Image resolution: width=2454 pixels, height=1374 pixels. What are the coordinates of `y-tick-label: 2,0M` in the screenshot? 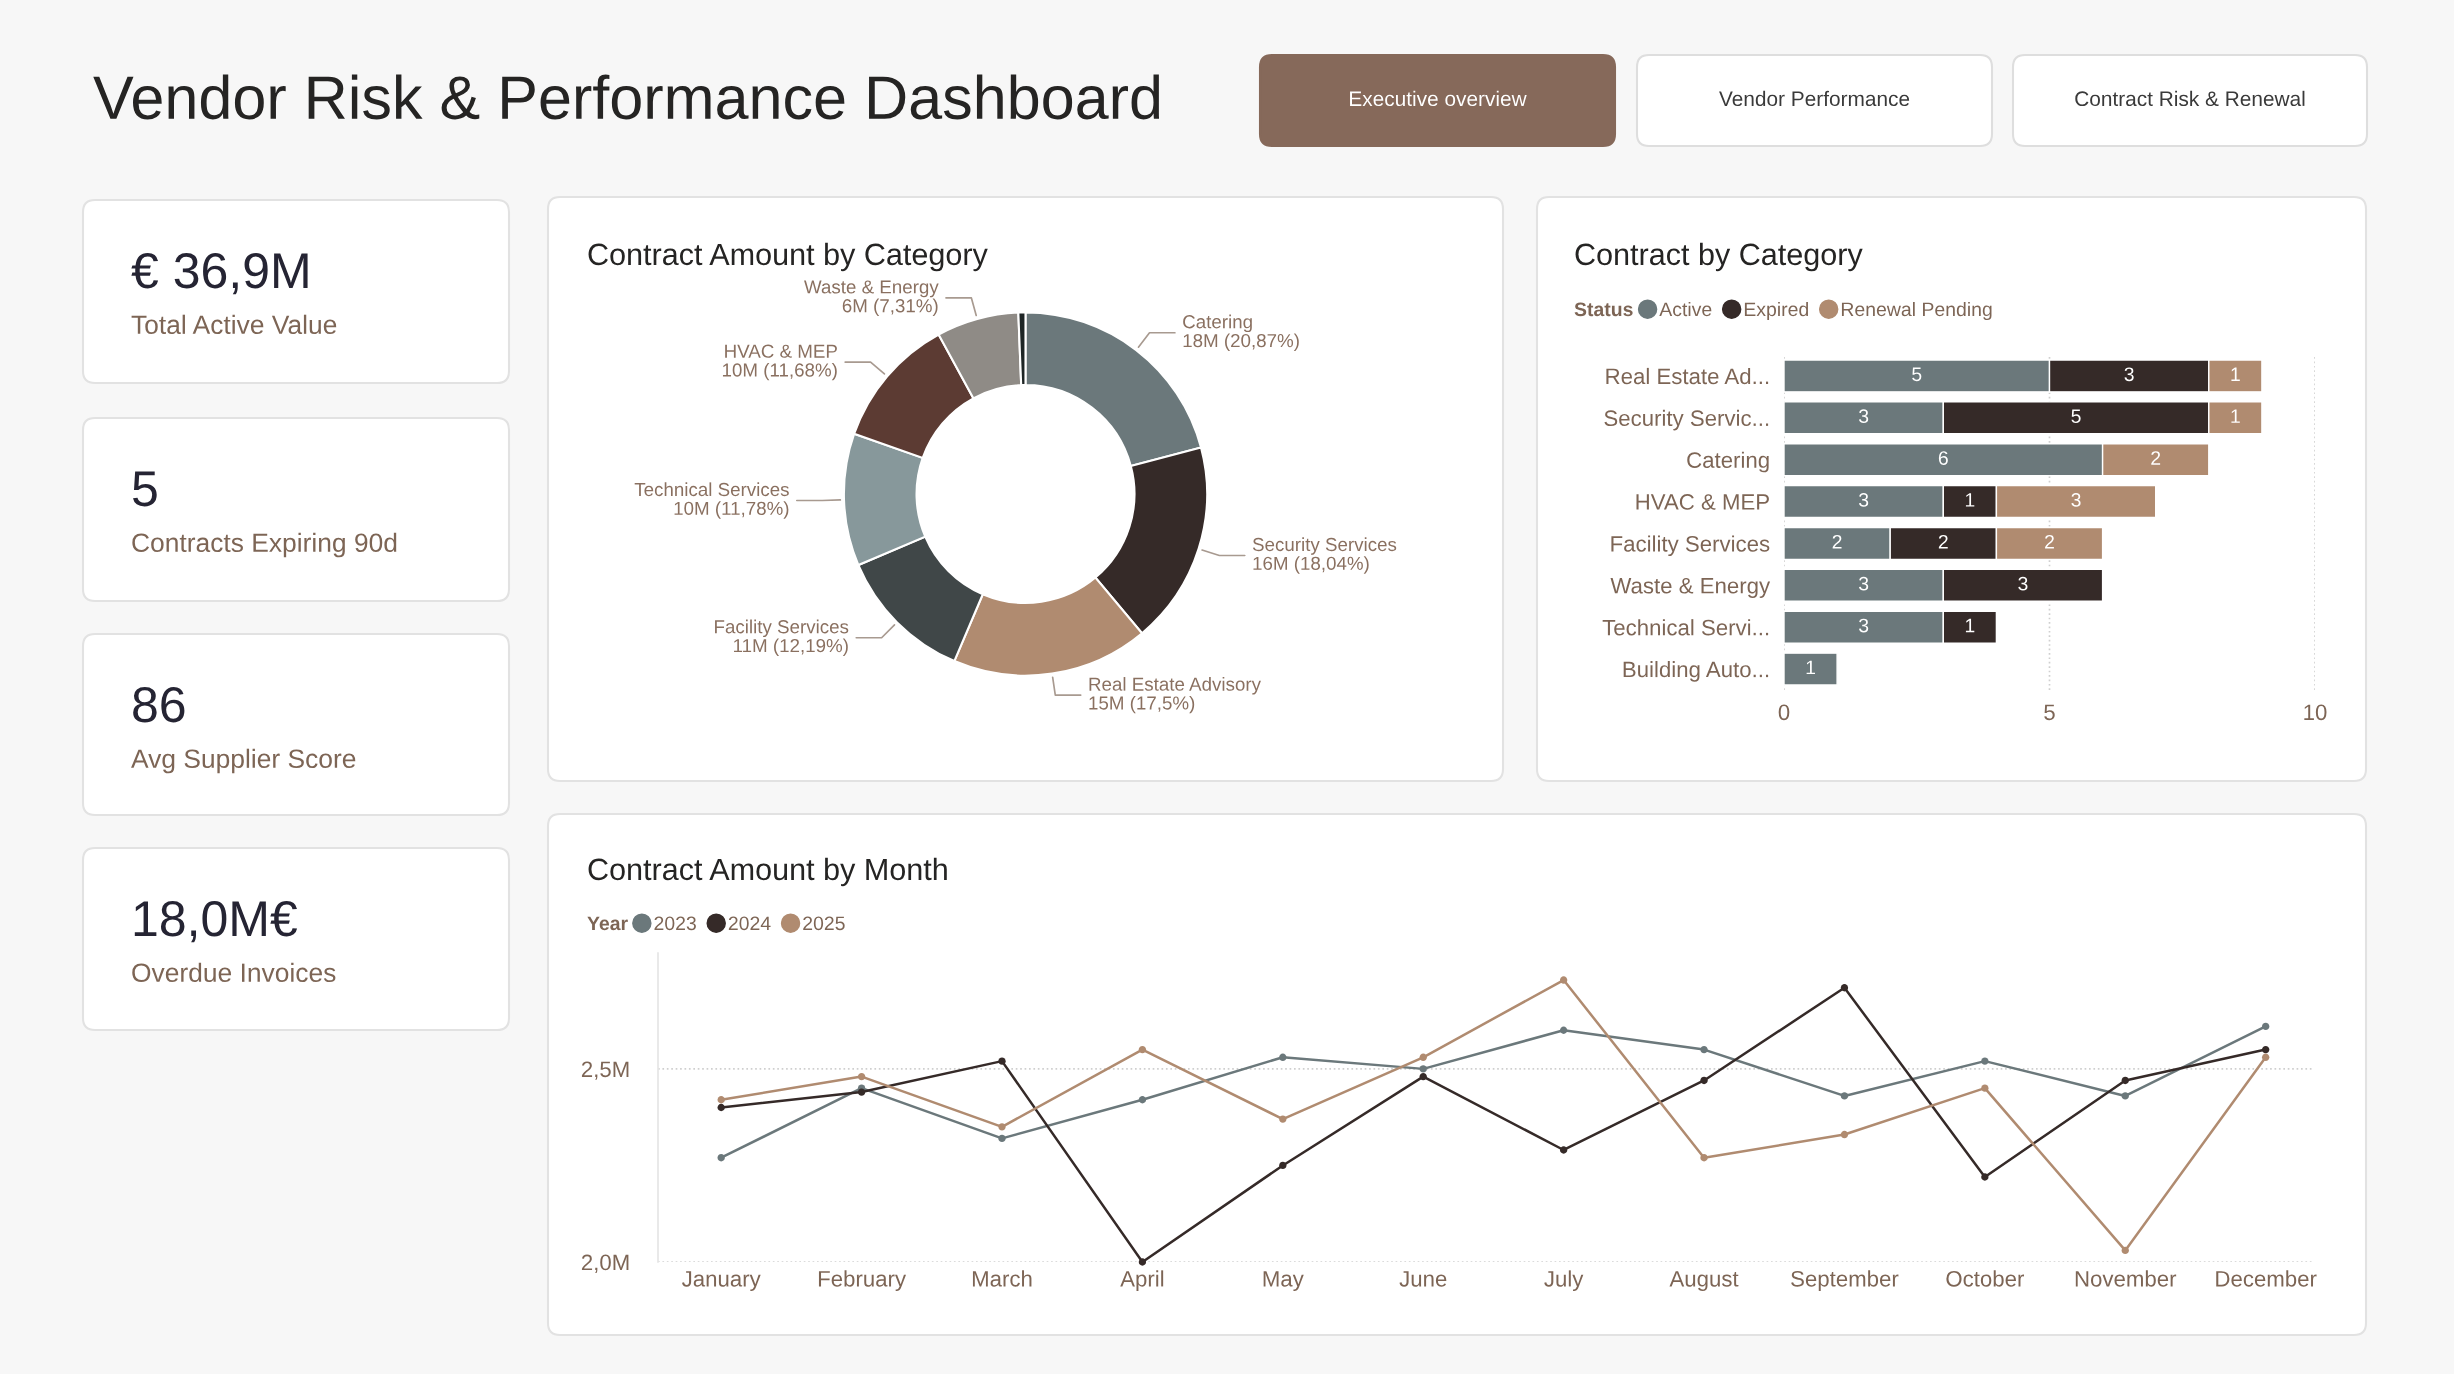 It's located at (605, 1263).